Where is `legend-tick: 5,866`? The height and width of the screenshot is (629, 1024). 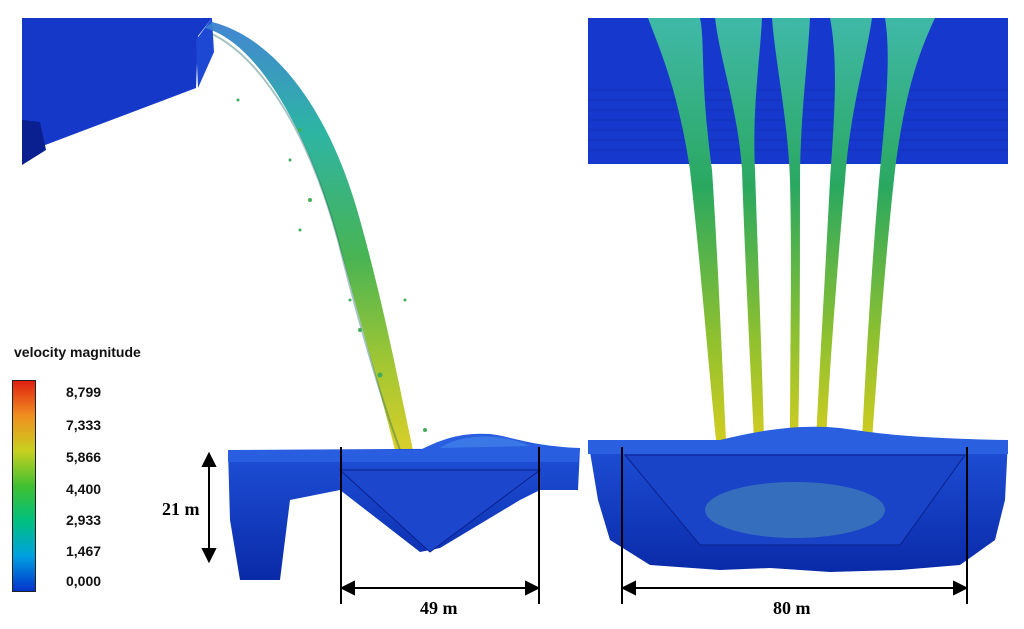 legend-tick: 5,866 is located at coordinates (84, 457).